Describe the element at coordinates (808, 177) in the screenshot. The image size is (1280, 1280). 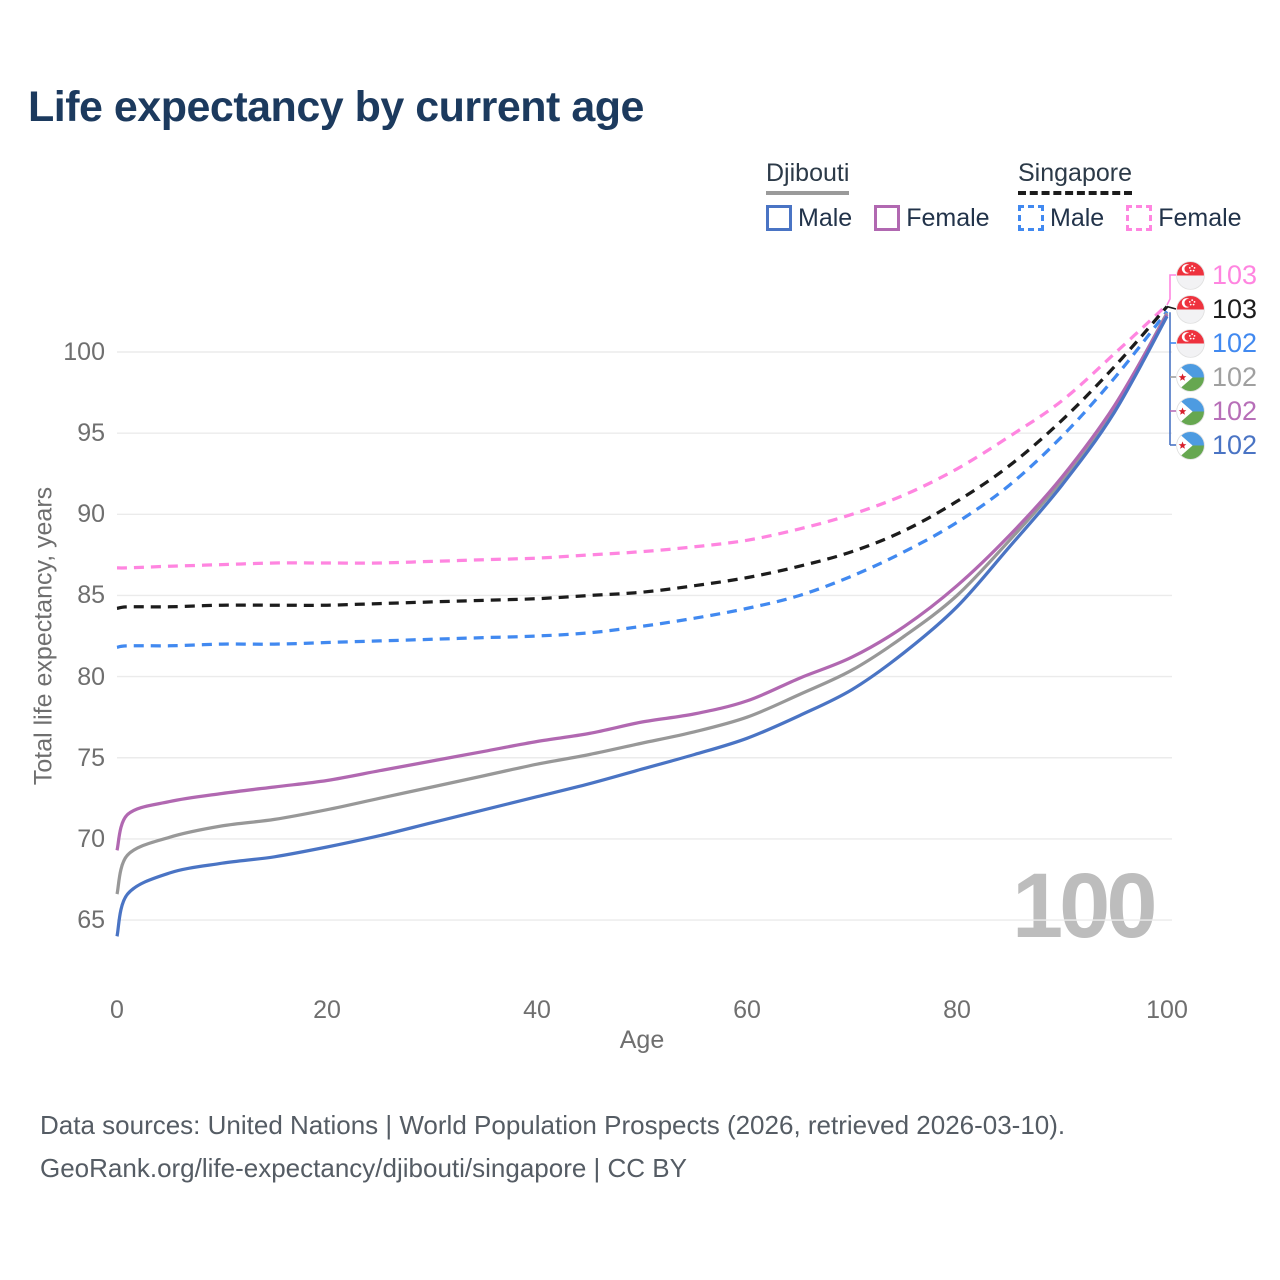
I see `legend-group-title-djibouti: Djibouti` at that location.